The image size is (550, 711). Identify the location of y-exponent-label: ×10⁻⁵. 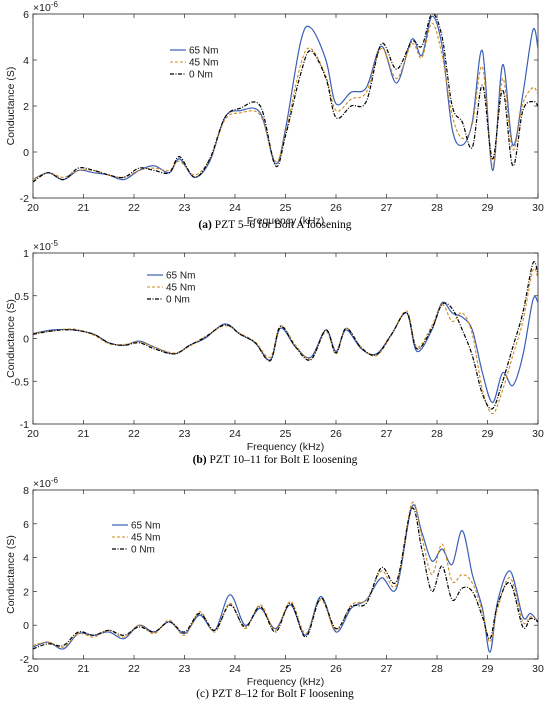
(45, 246).